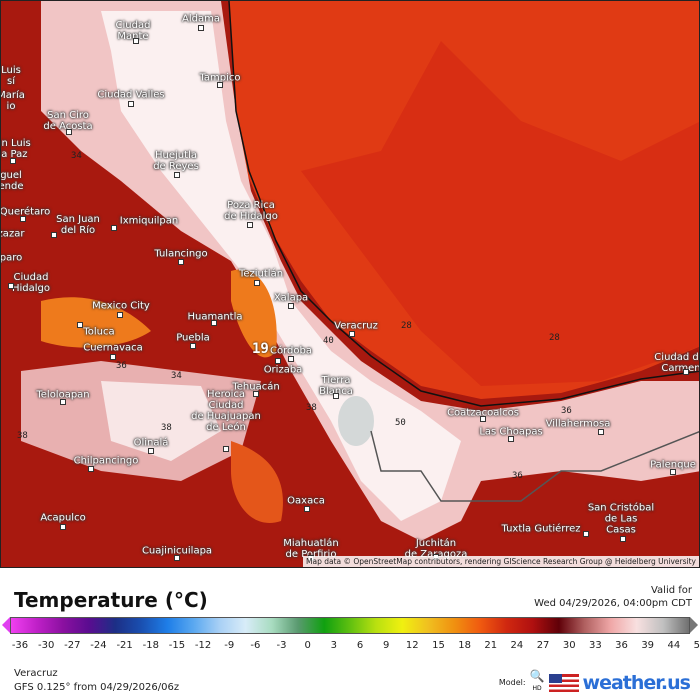  Describe the element at coordinates (12, 234) in the screenshot. I see `city-label: zazar` at that location.